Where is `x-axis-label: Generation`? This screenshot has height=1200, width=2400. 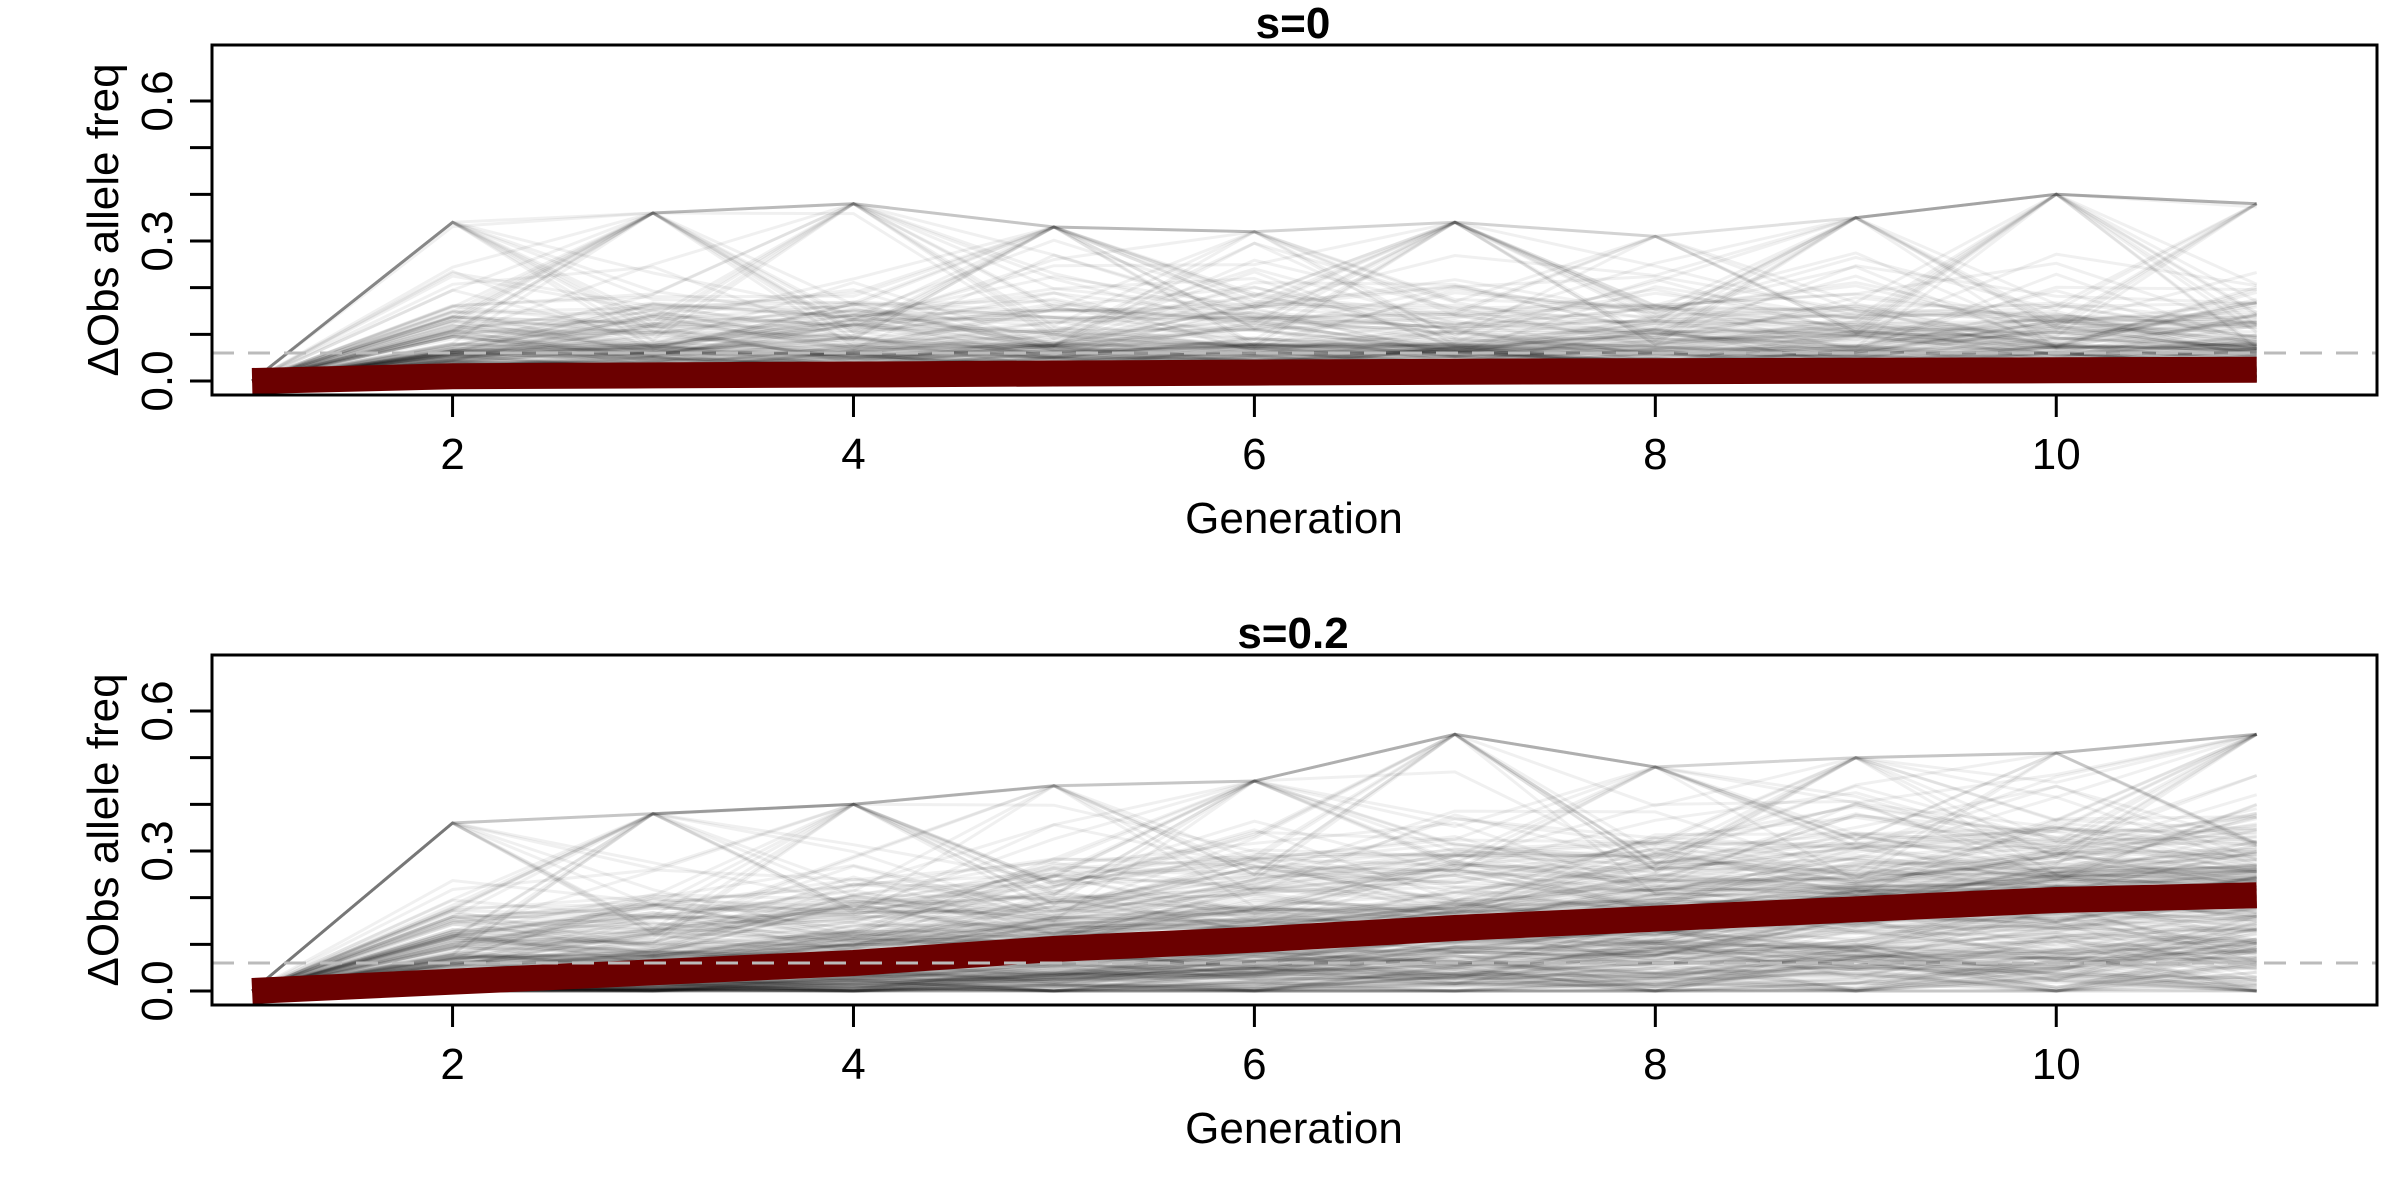
x-axis-label: Generation is located at coordinates (1294, 1128).